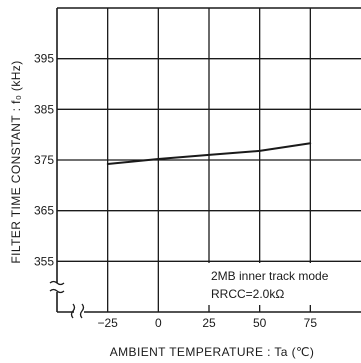  I want to click on y-tick-labels: 355 365 375 385 395, so click(44, 160).